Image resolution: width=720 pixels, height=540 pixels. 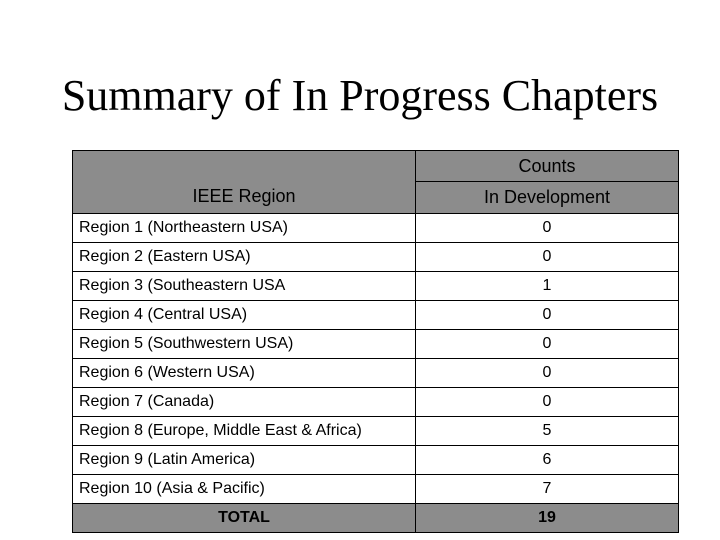 What do you see at coordinates (244, 286) in the screenshot?
I see `region-name: Region 3 (Southeastern USA` at bounding box center [244, 286].